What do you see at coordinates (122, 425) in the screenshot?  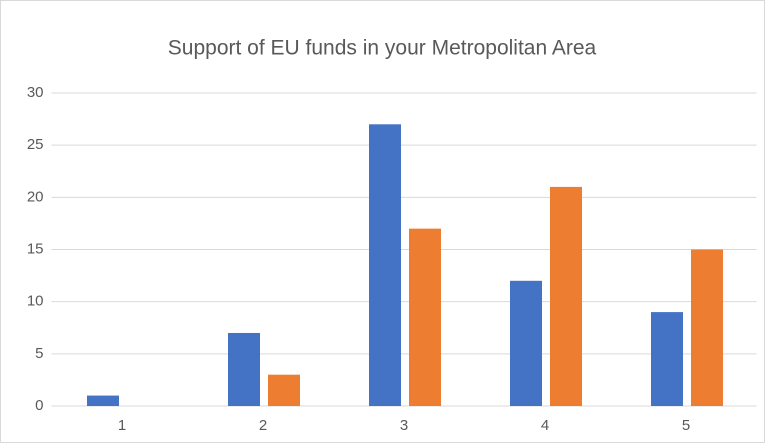 I see `x-tick-label: 1` at bounding box center [122, 425].